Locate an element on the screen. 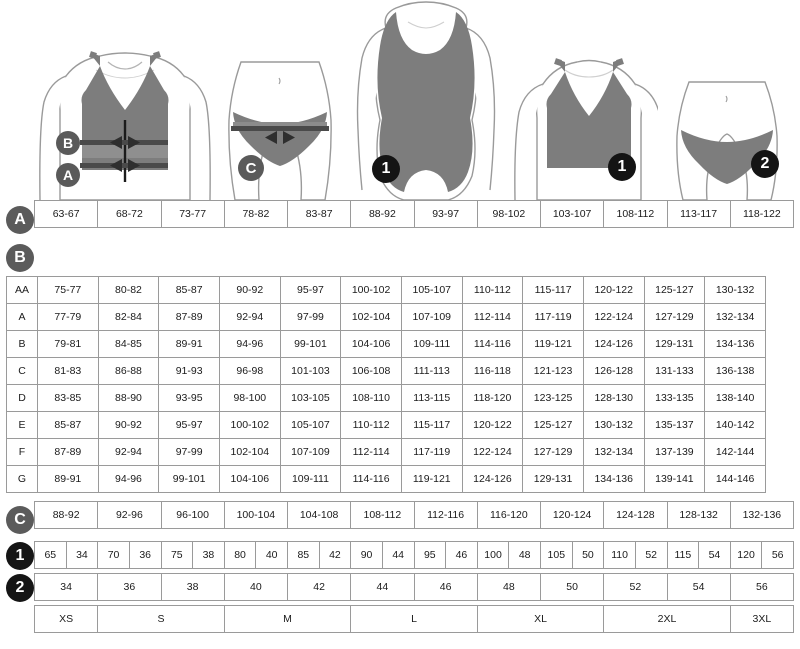 The image size is (800, 649). cell-cup-label: F is located at coordinates (22, 452).